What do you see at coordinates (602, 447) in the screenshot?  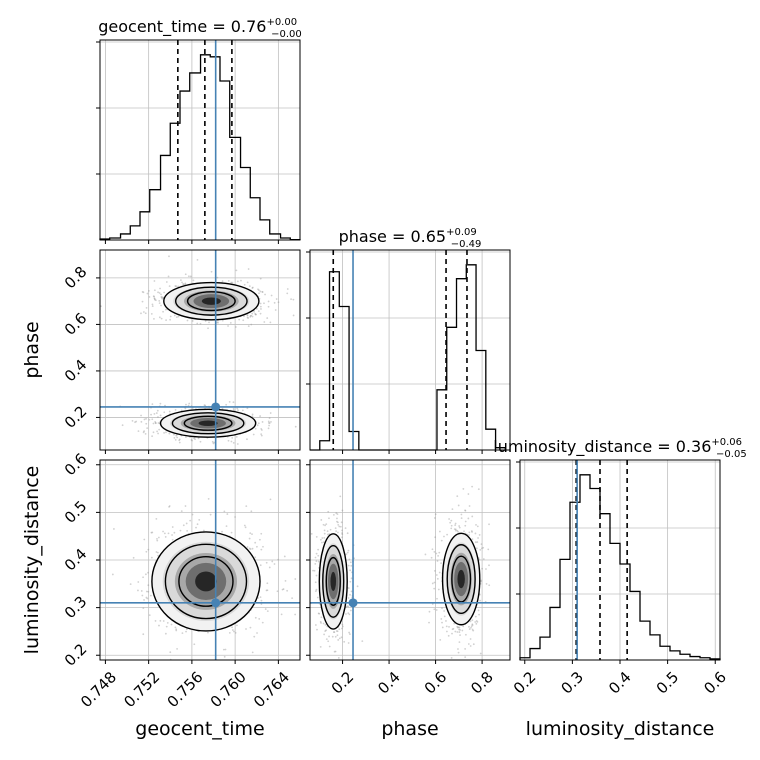 I see `title-value: luminosity_distance = 0.36` at bounding box center [602, 447].